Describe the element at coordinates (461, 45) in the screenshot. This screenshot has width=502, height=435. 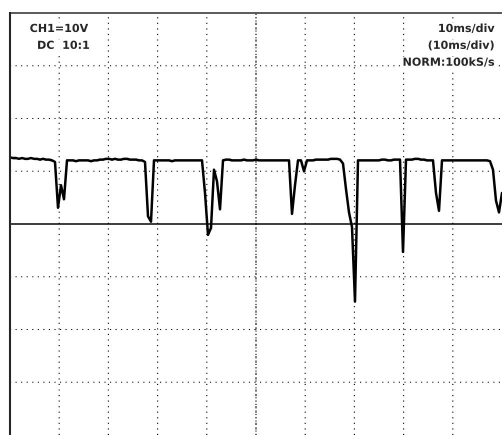
I see `text: (10ms/div)` at that location.